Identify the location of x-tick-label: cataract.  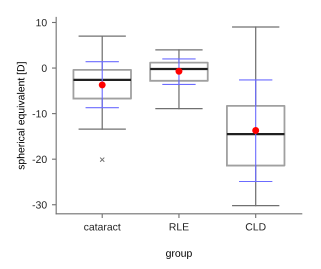
(102, 227).